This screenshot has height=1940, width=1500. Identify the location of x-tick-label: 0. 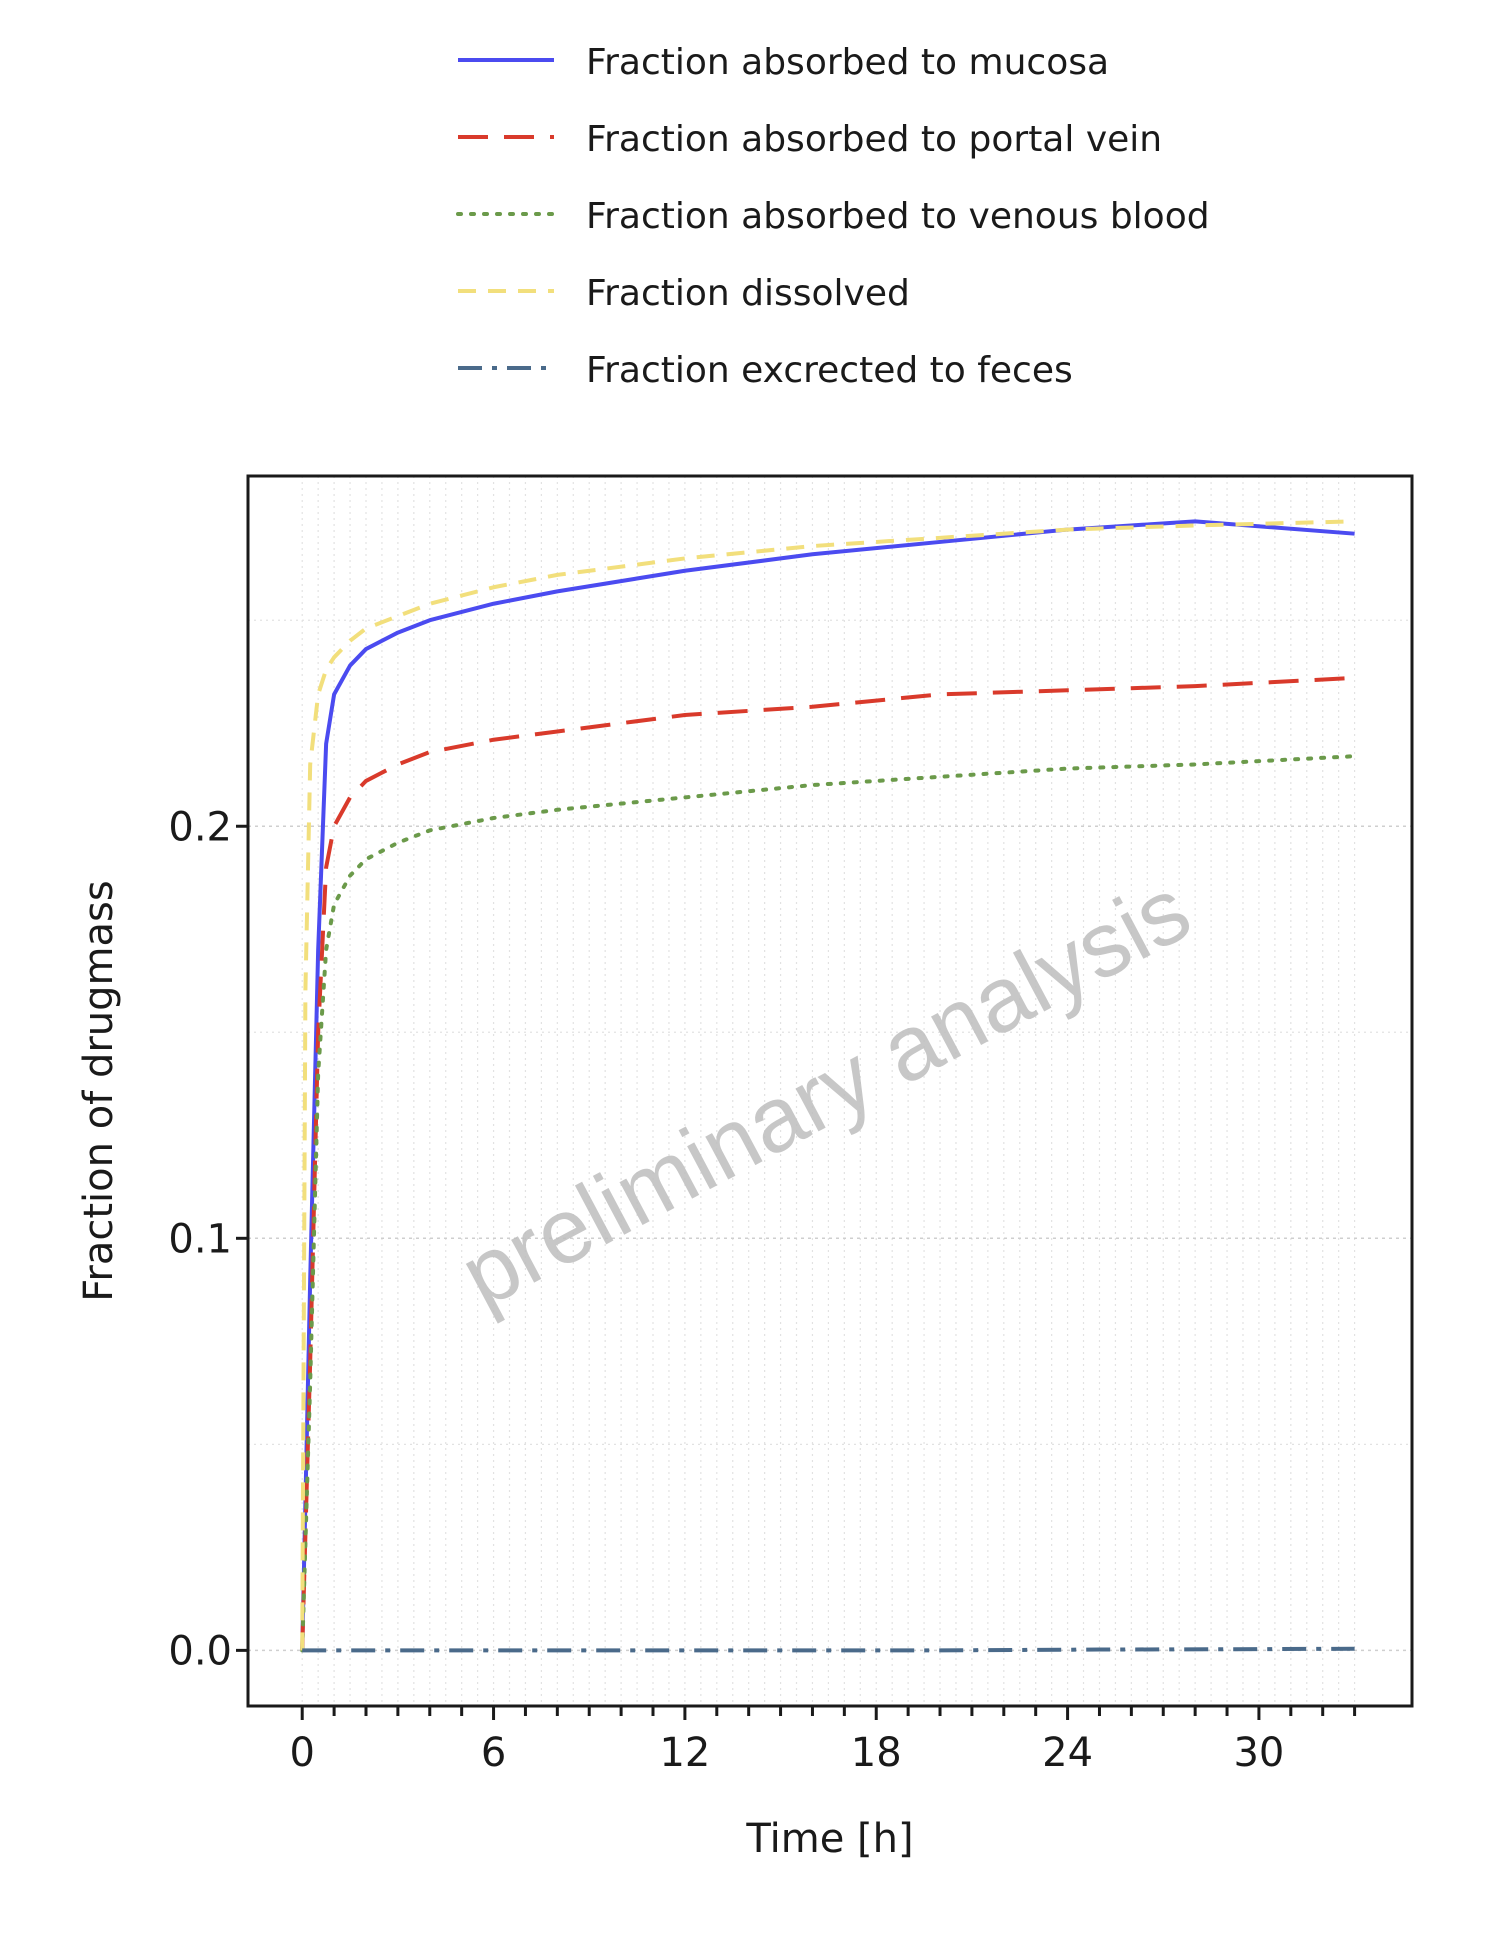
(301, 1753).